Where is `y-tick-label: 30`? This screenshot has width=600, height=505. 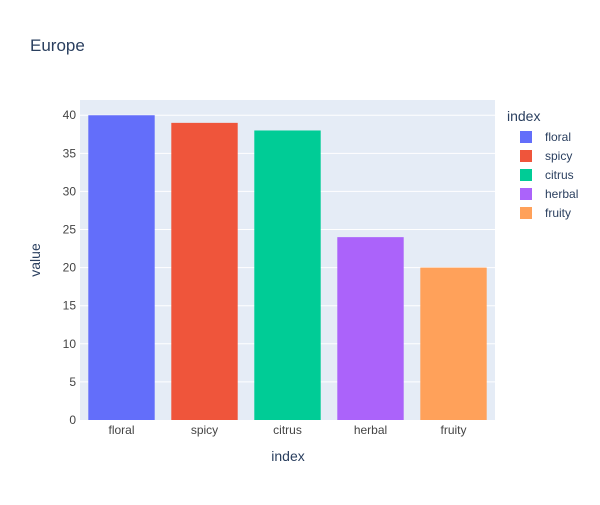
y-tick-label: 30 is located at coordinates (70, 191).